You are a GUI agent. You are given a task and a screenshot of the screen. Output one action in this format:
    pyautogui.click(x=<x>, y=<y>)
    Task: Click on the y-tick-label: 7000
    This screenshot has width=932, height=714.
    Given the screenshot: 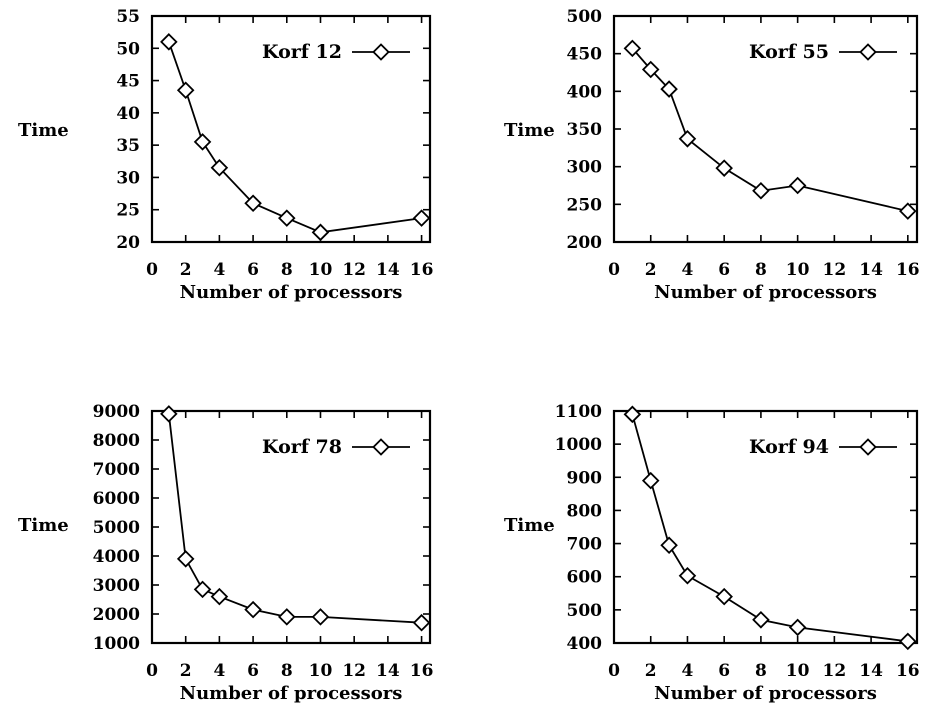 What is the action you would take?
    pyautogui.click(x=116, y=470)
    